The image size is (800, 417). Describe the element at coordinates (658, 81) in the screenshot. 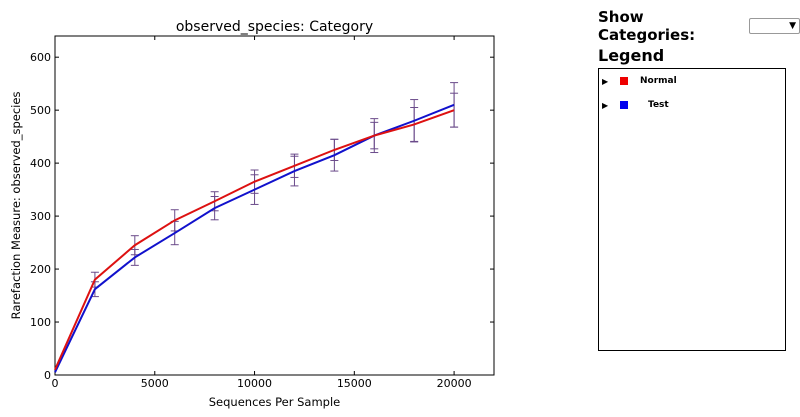

I see `legend-label: Normal` at that location.